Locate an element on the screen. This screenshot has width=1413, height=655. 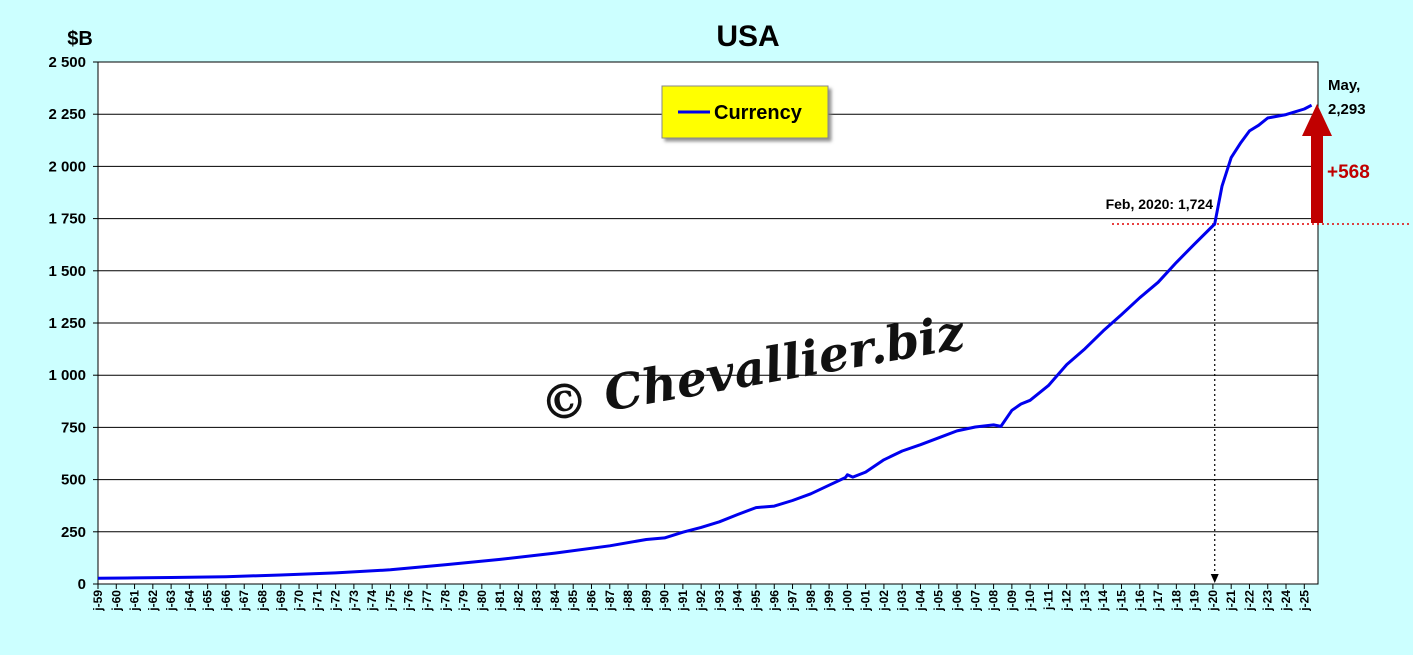
x-tick-label: j-99 is located at coordinates (829, 601).